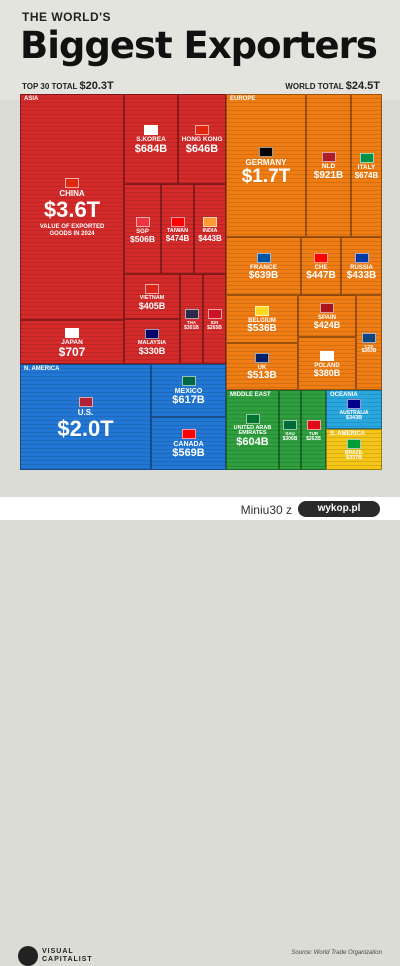 Image resolution: width=400 pixels, height=966 pixels. Describe the element at coordinates (28, 956) in the screenshot. I see `visual-capitalist-logo-icon` at that location.